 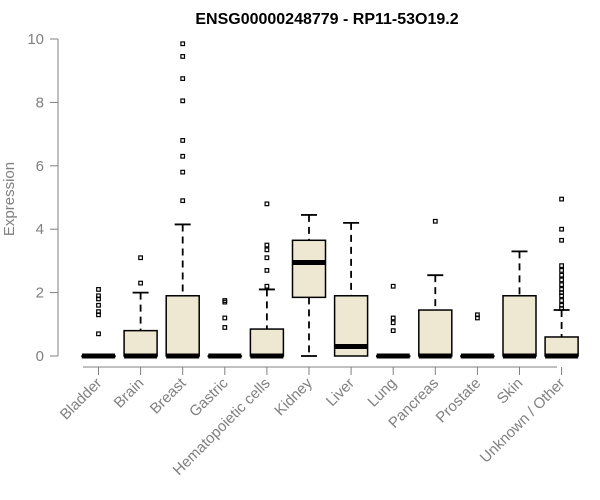 I want to click on x-tick-label: Liver, so click(x=340, y=392).